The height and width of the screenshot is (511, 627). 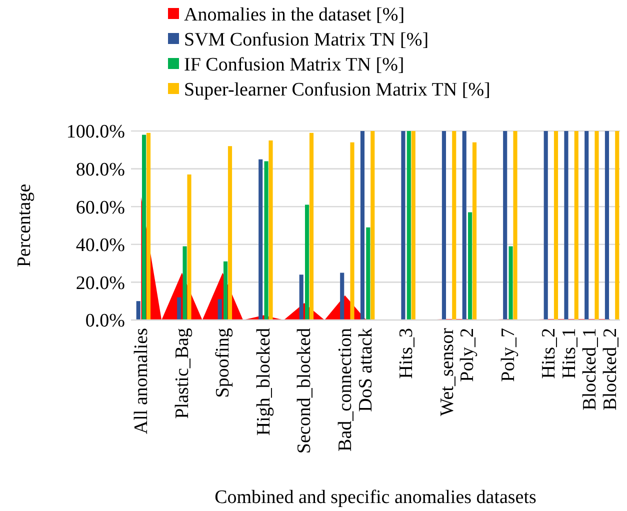 I want to click on x-tick-label: DoS attack, so click(x=365, y=370).